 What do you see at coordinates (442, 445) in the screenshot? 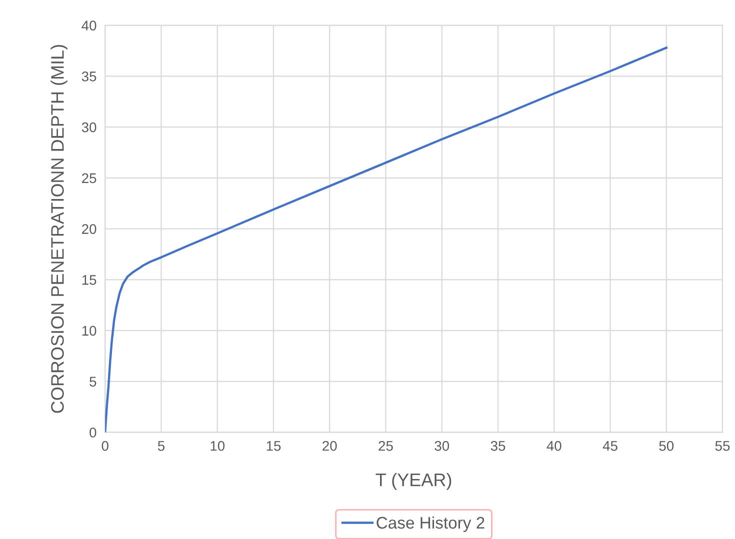
I see `x-tick-label: 30` at bounding box center [442, 445].